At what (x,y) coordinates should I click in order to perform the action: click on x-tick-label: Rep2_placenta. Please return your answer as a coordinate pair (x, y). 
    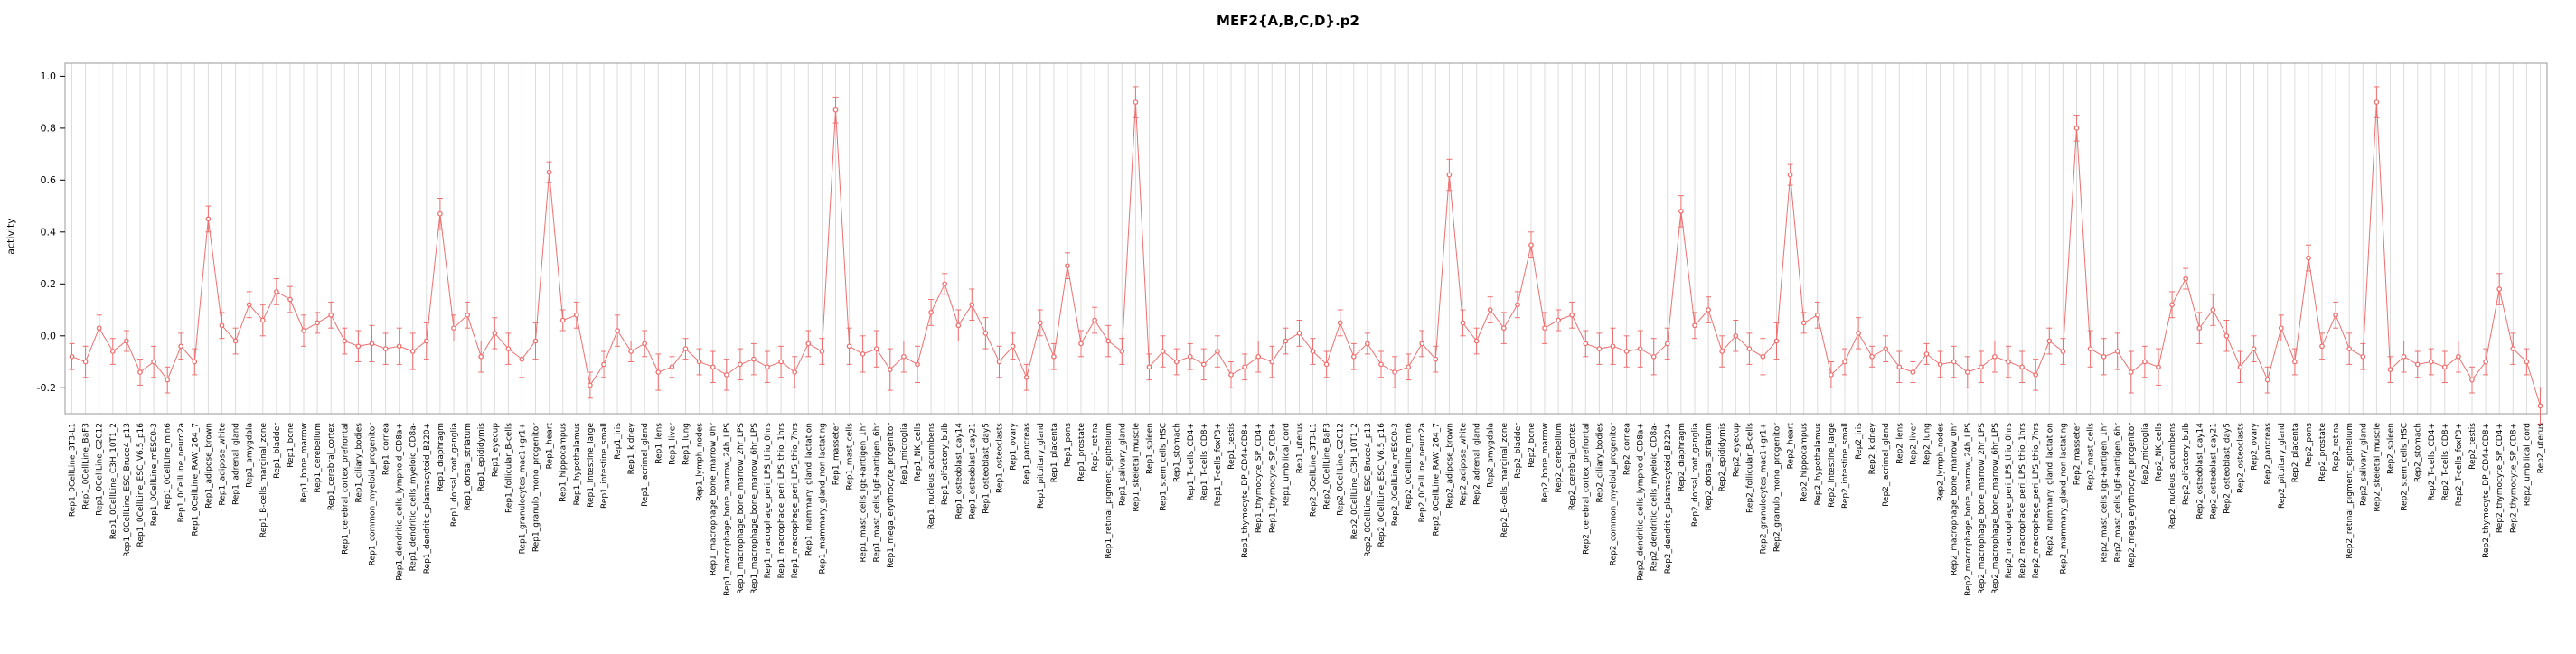
    Looking at the image, I should click on (2295, 453).